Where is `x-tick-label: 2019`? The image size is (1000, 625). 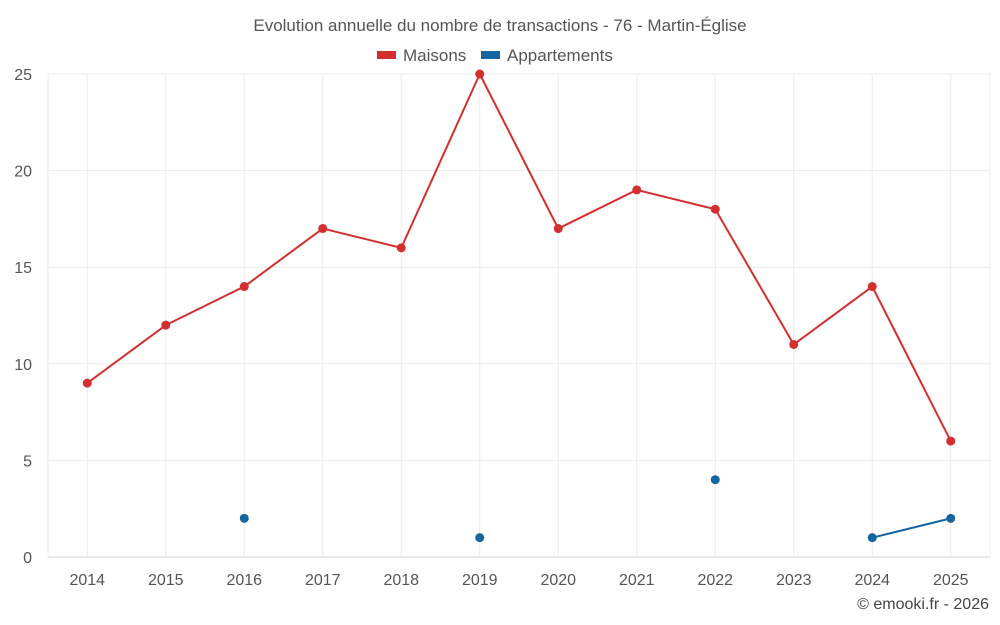 x-tick-label: 2019 is located at coordinates (480, 580).